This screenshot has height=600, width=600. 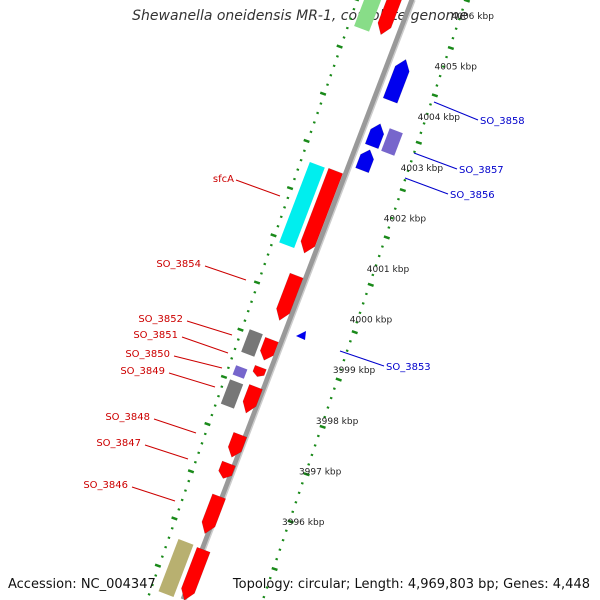 What do you see at coordinates (223, 179) in the screenshot?
I see `left-gene-label: sfcA` at bounding box center [223, 179].